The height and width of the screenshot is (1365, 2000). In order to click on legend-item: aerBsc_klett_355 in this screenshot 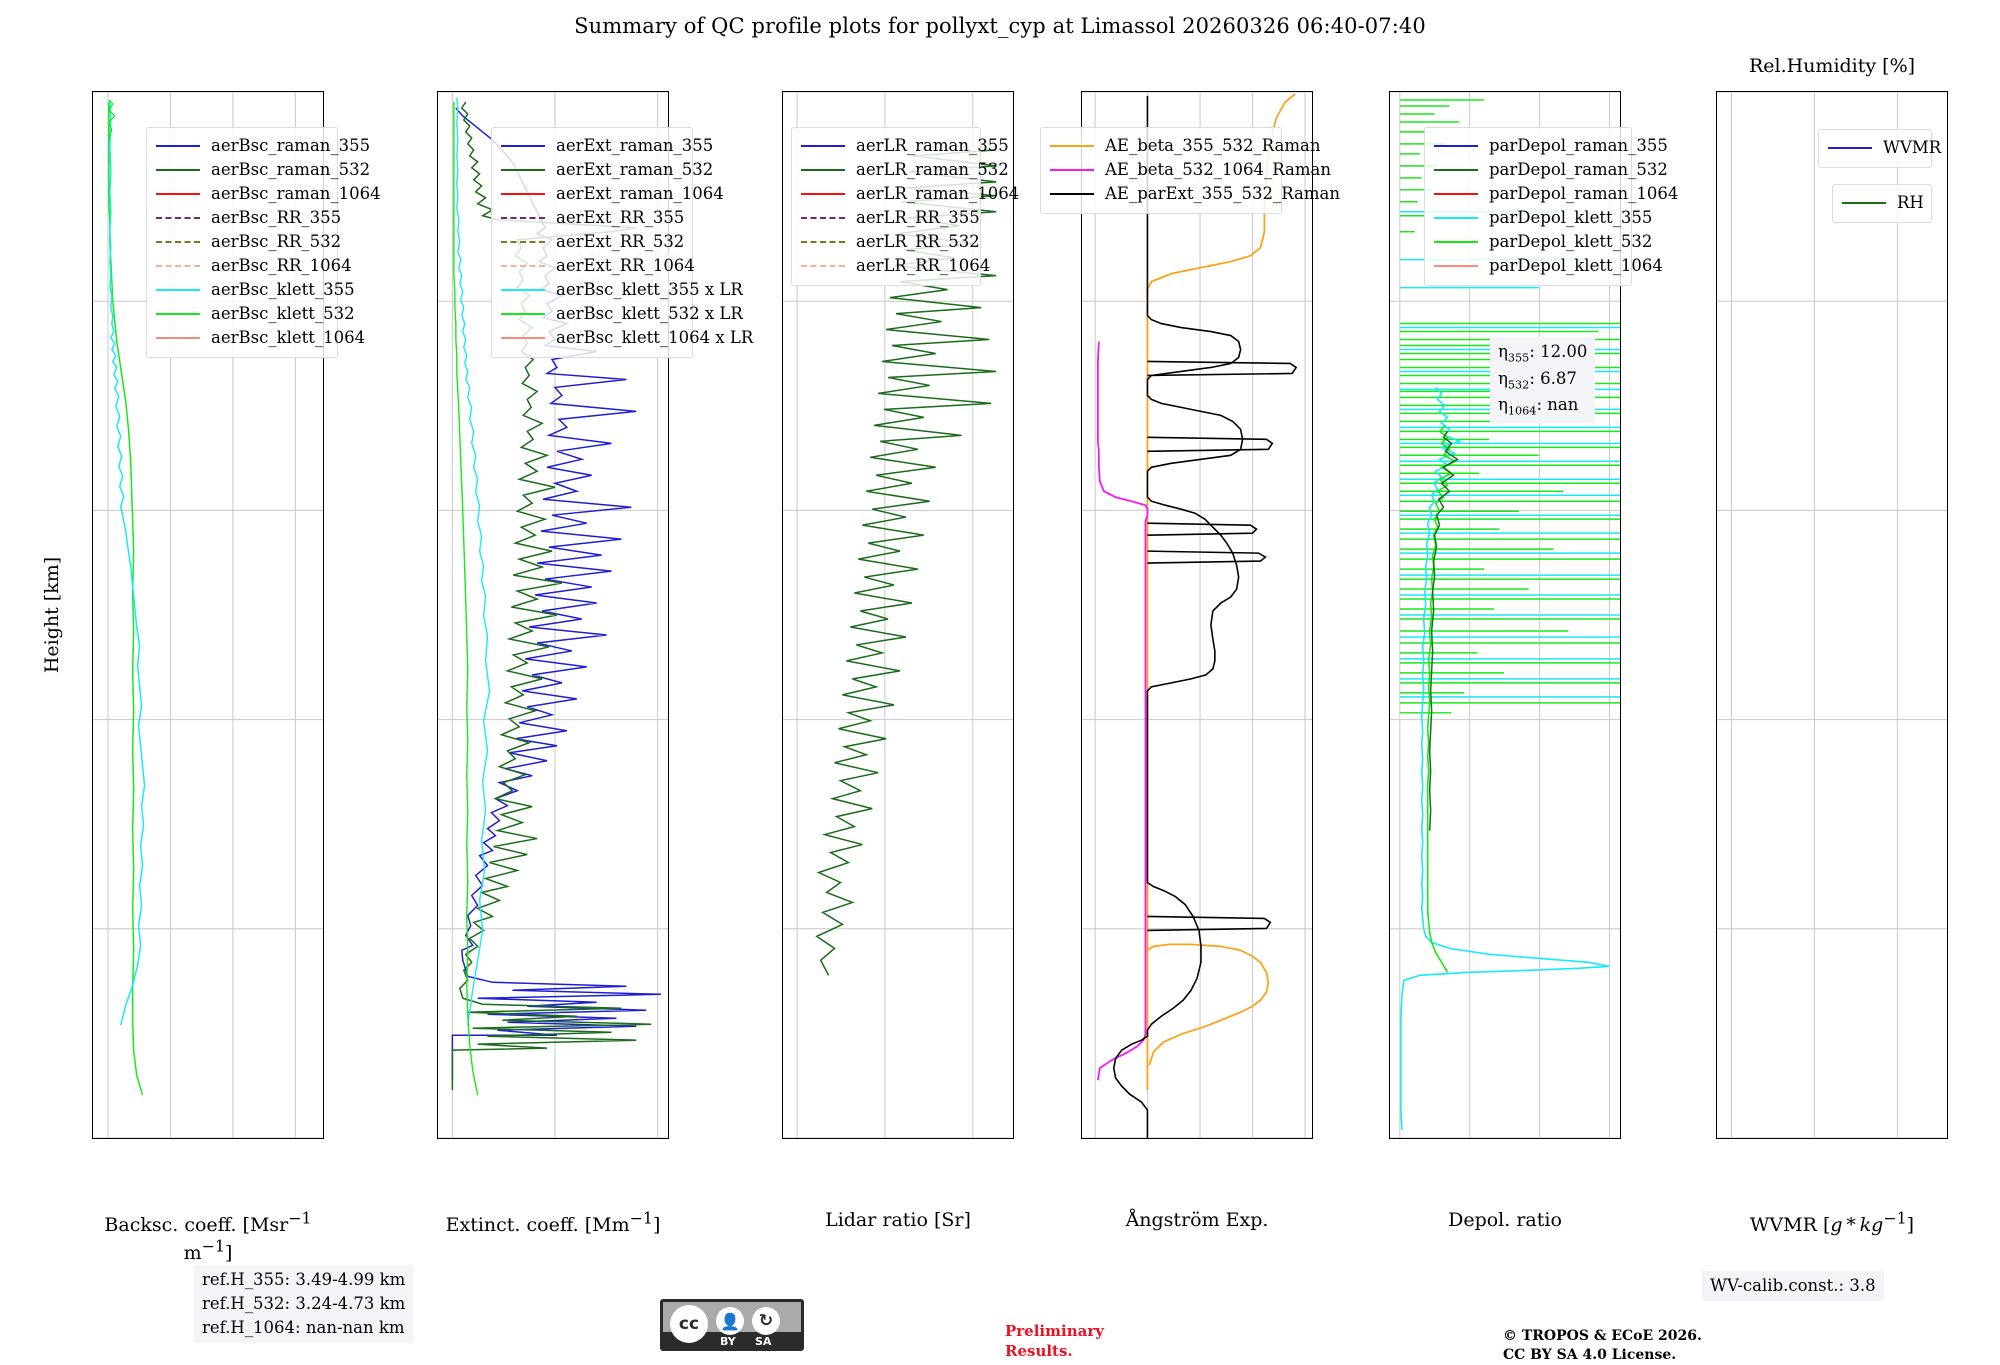, I will do `click(255, 290)`.